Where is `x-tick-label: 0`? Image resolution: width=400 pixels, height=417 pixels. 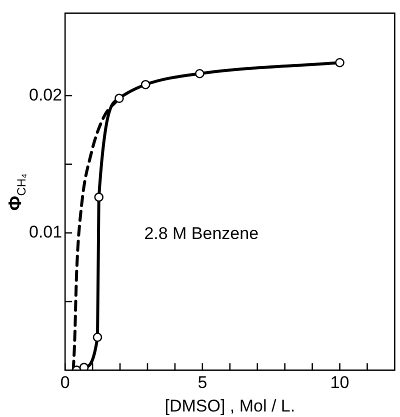
x-tick-label: 0 is located at coordinates (65, 382).